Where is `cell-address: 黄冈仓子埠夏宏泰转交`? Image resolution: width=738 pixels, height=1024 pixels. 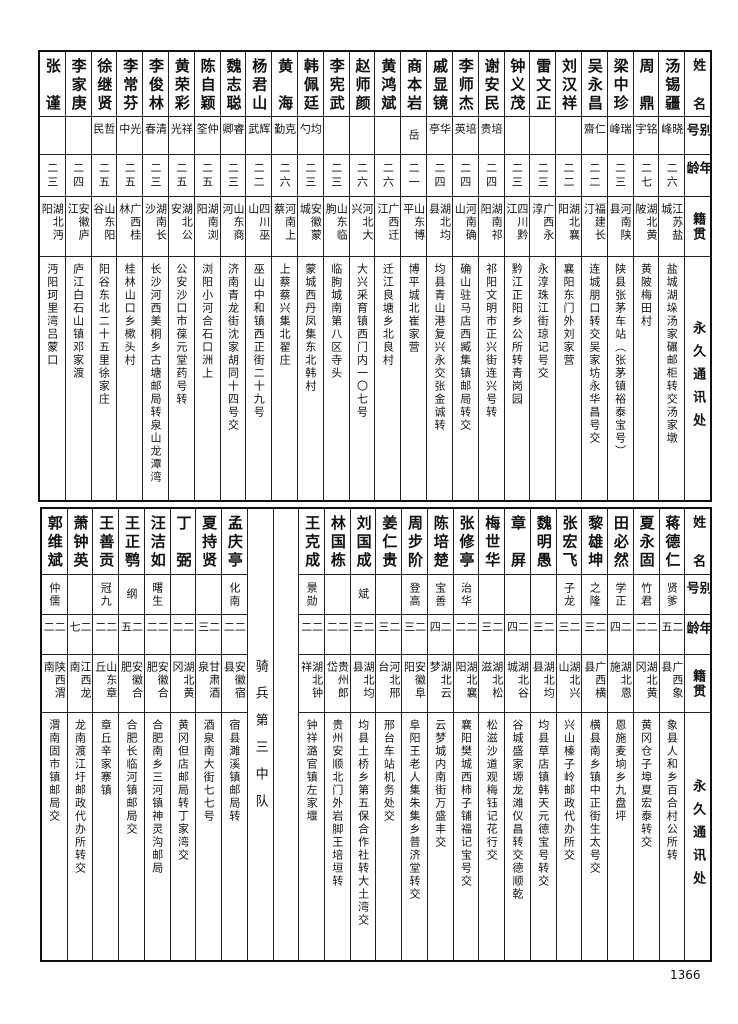 cell-address: 黄冈仓子埠夏宏泰转交 is located at coordinates (646, 836).